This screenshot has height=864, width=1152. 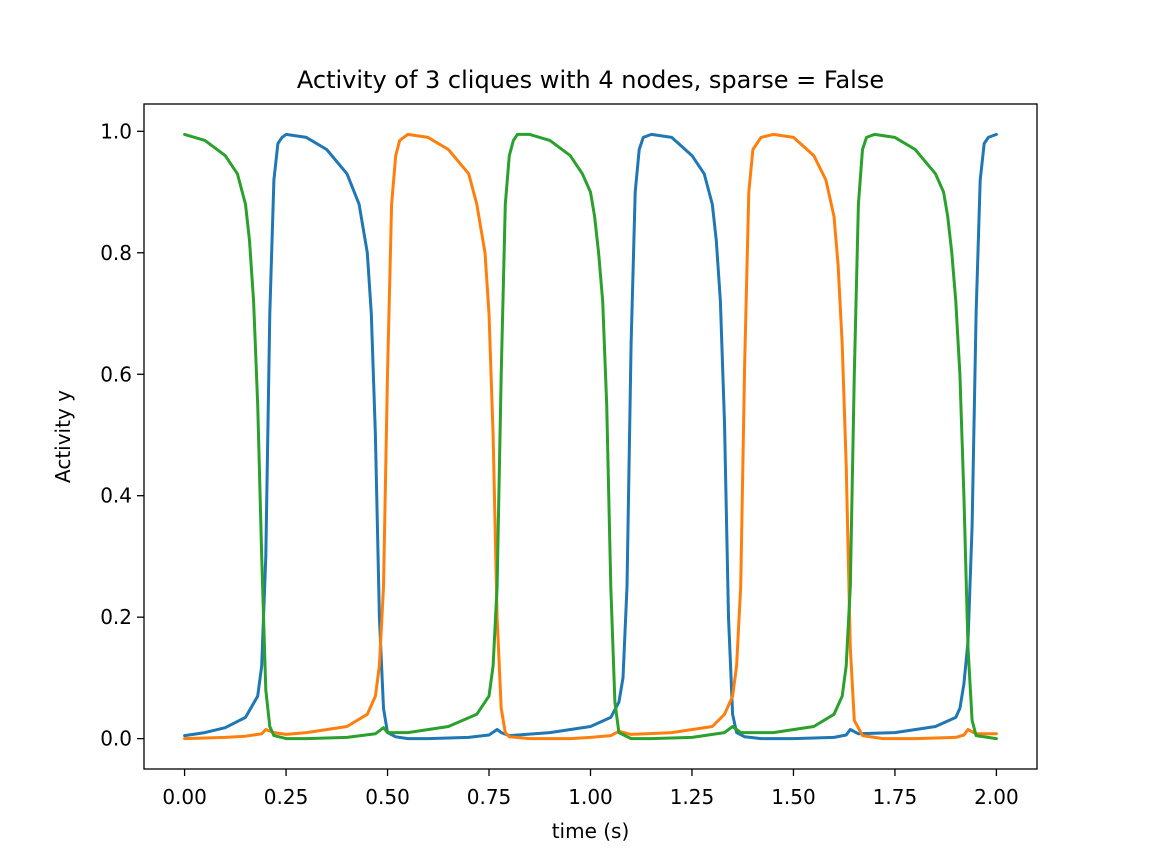 What do you see at coordinates (116, 374) in the screenshot?
I see `y-tick-label: 0.6` at bounding box center [116, 374].